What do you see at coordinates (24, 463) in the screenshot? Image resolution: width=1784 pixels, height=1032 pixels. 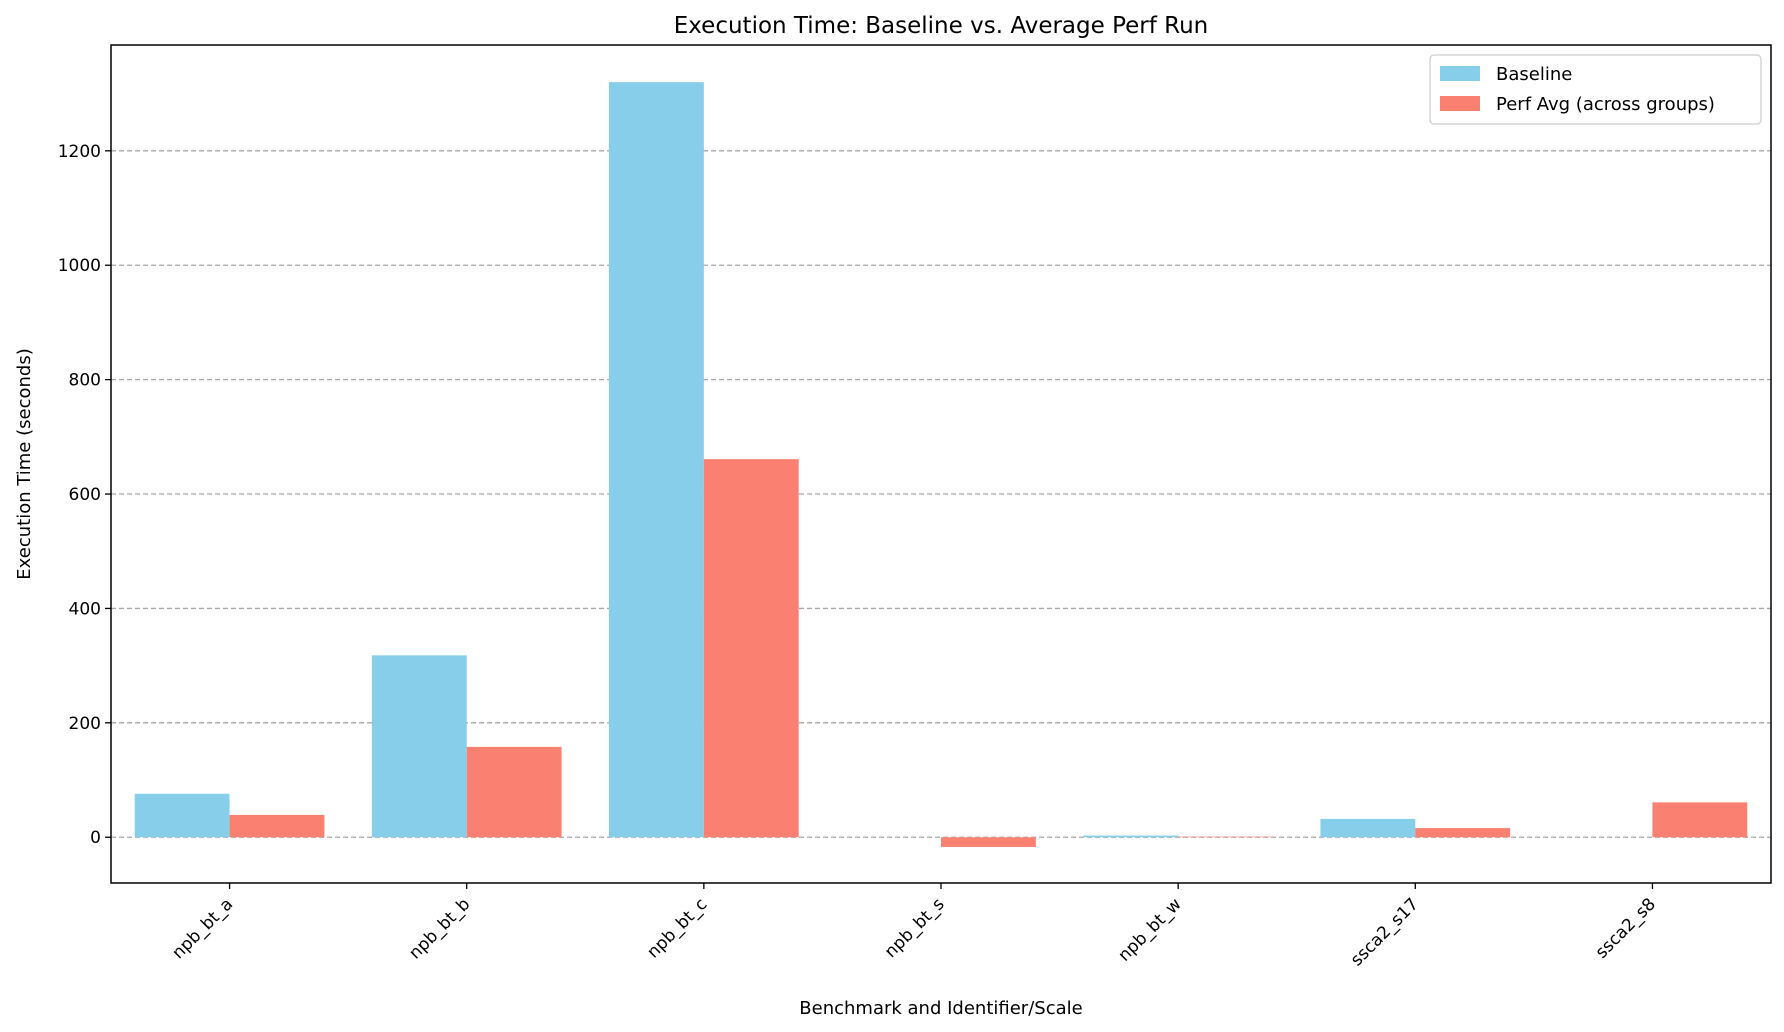 I see `y-axis-label: Execution Time (seconds)` at bounding box center [24, 463].